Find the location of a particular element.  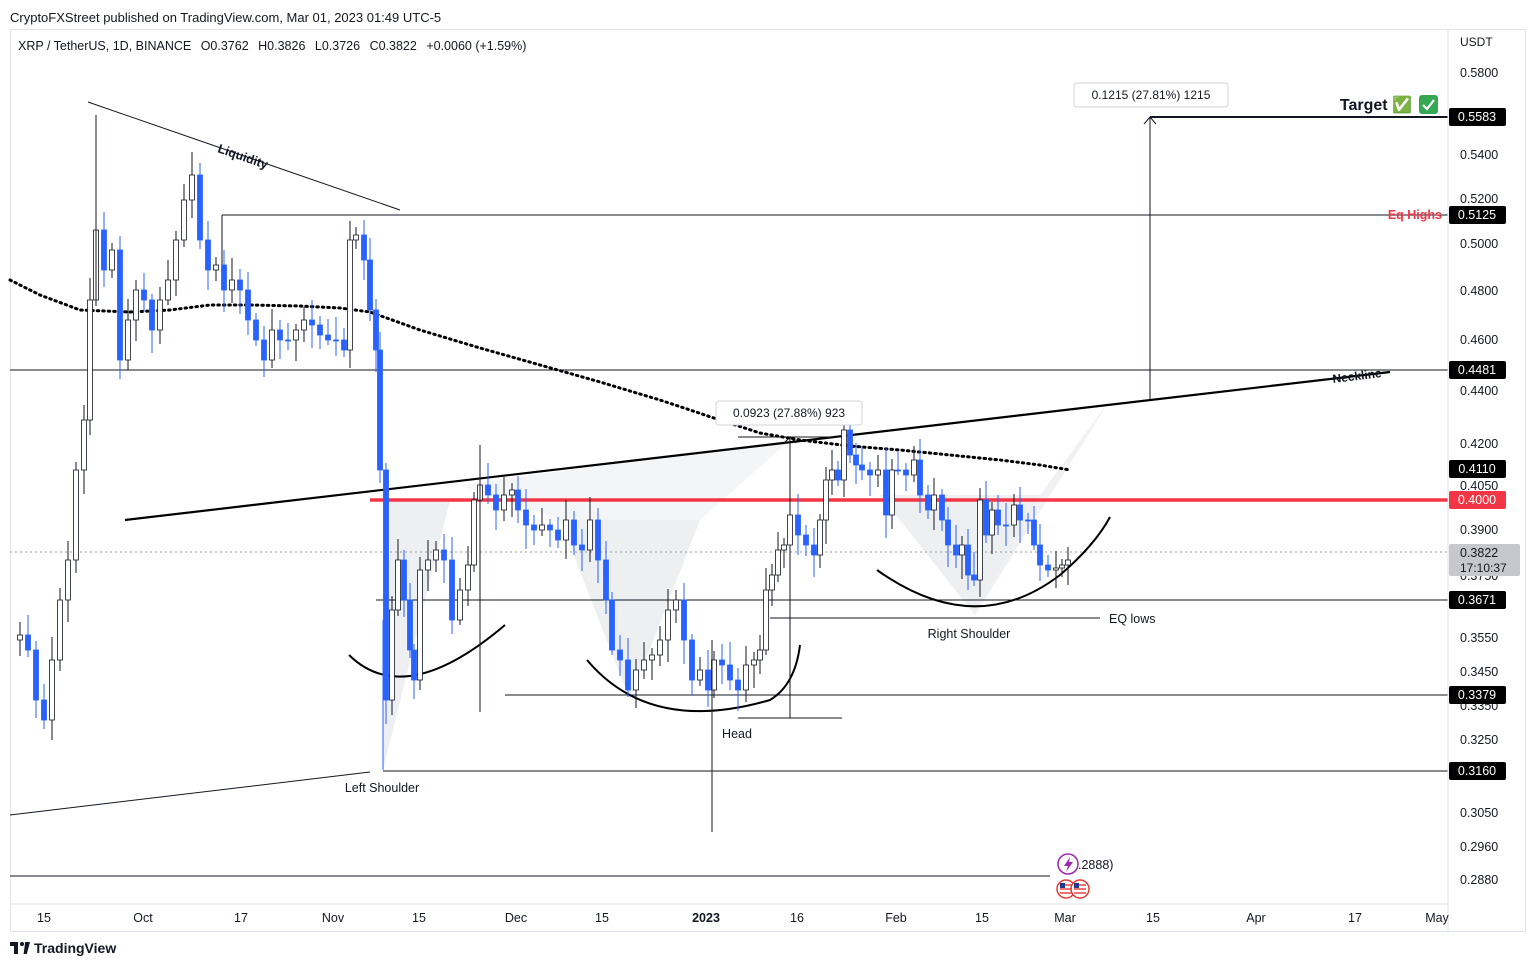

liquidity-label: Liquidity is located at coordinates (243, 157).